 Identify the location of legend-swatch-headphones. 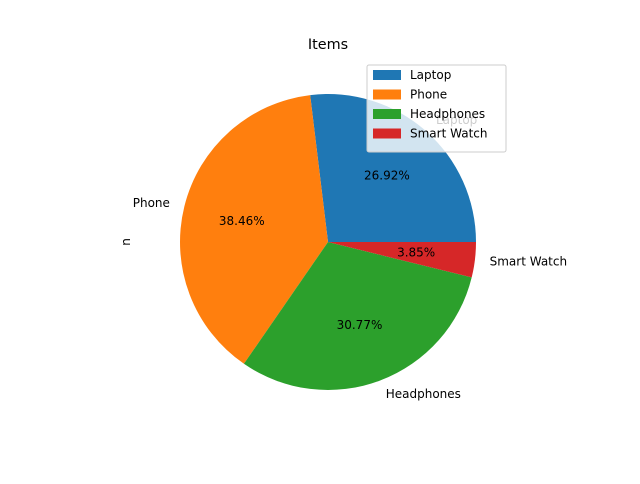
(387, 114).